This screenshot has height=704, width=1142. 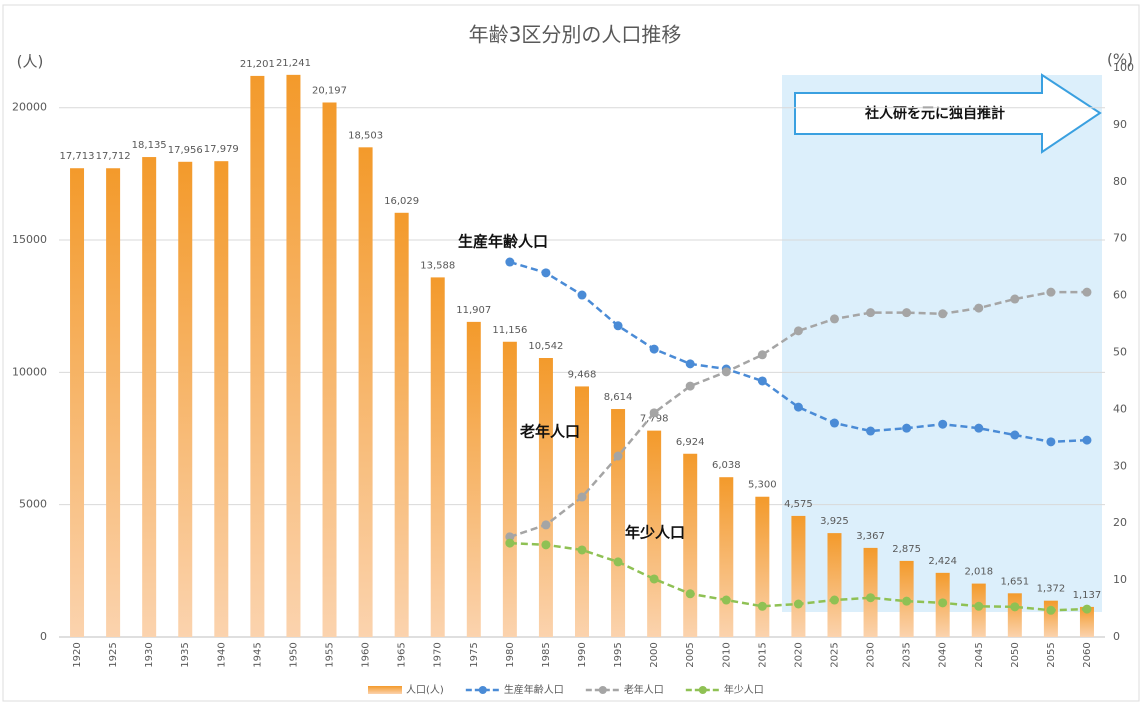 I want to click on bar-value-label: 20,197, so click(x=329, y=90).